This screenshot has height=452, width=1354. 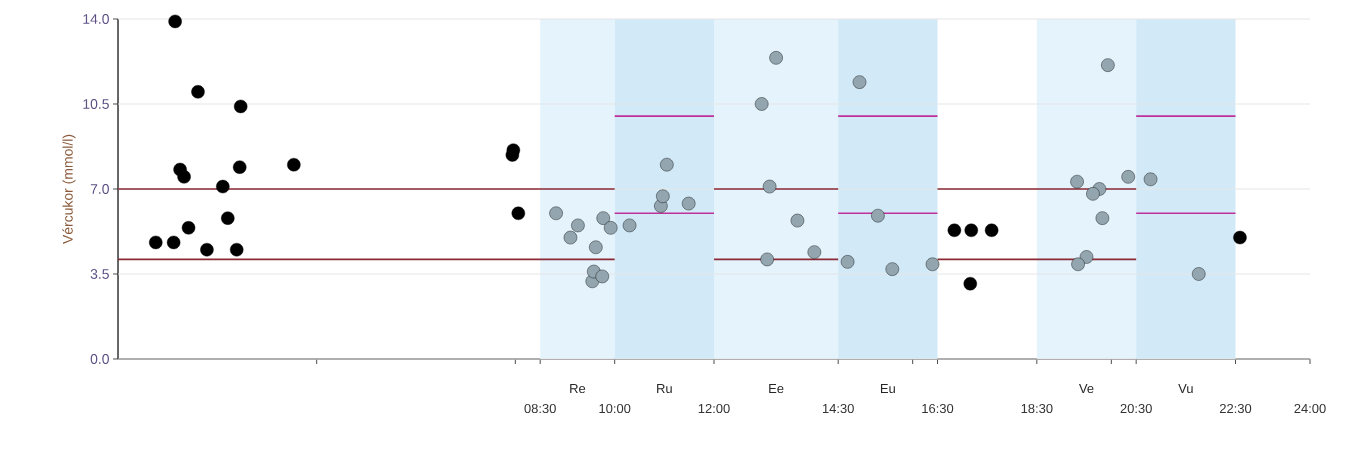 What do you see at coordinates (714, 408) in the screenshot?
I see `x-tick-label: 12:00` at bounding box center [714, 408].